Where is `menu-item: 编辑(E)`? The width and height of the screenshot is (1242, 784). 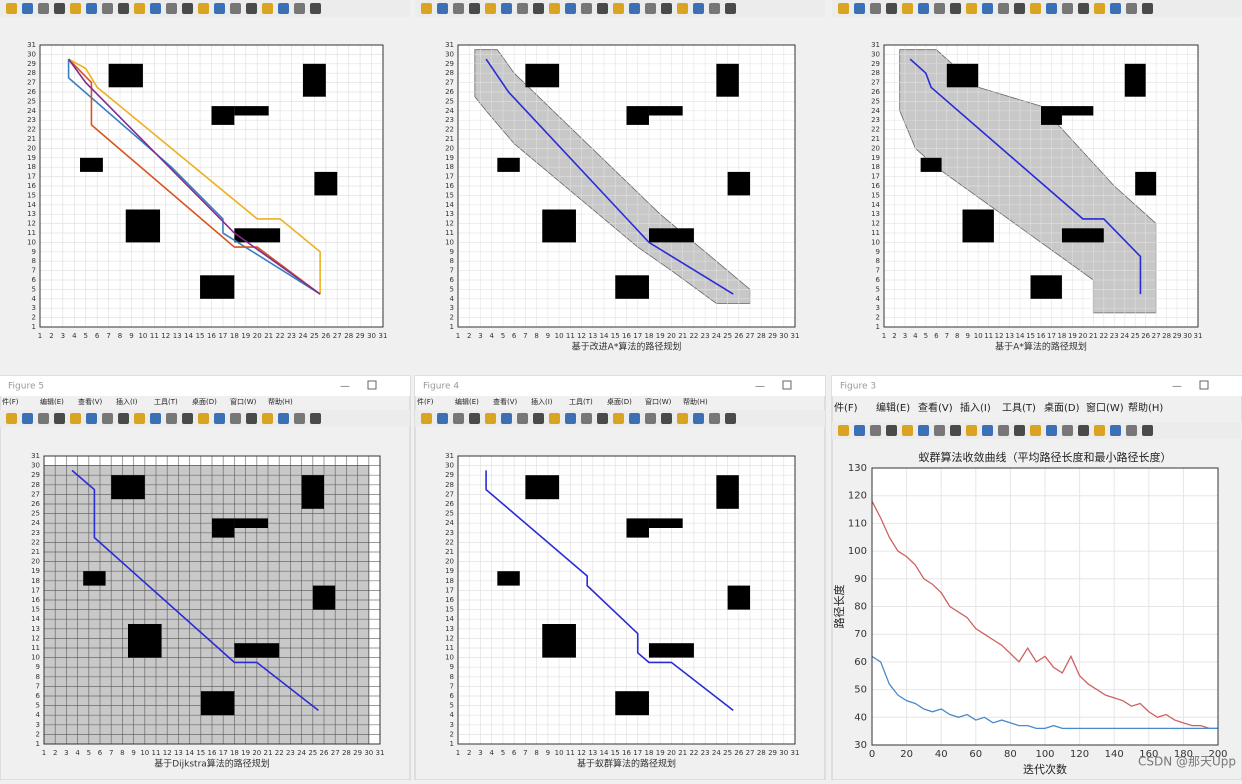 menu-item: 编辑(E) is located at coordinates (52, 401).